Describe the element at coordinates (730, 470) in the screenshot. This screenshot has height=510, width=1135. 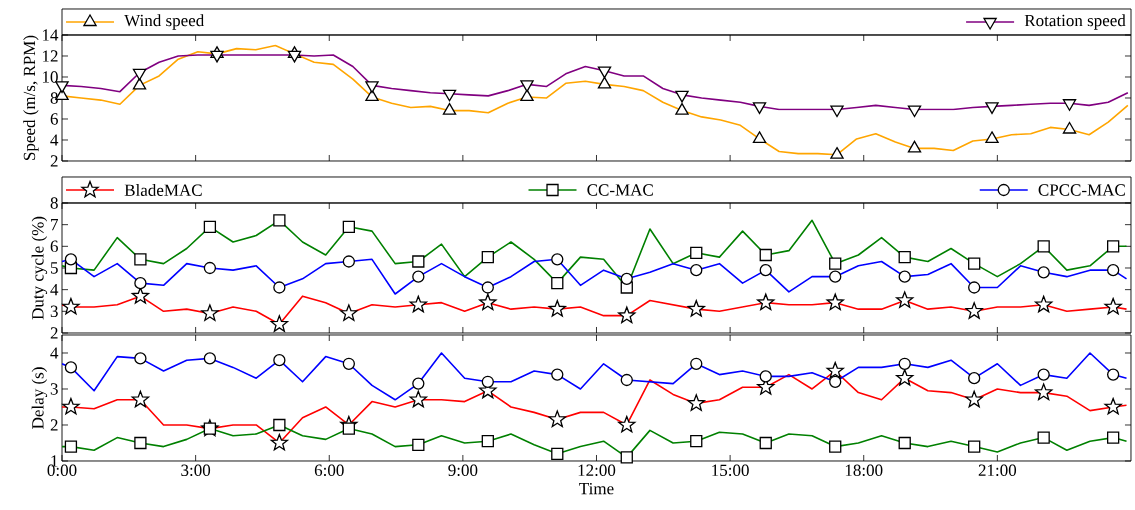
I see `x-tick-label: 15:00` at that location.